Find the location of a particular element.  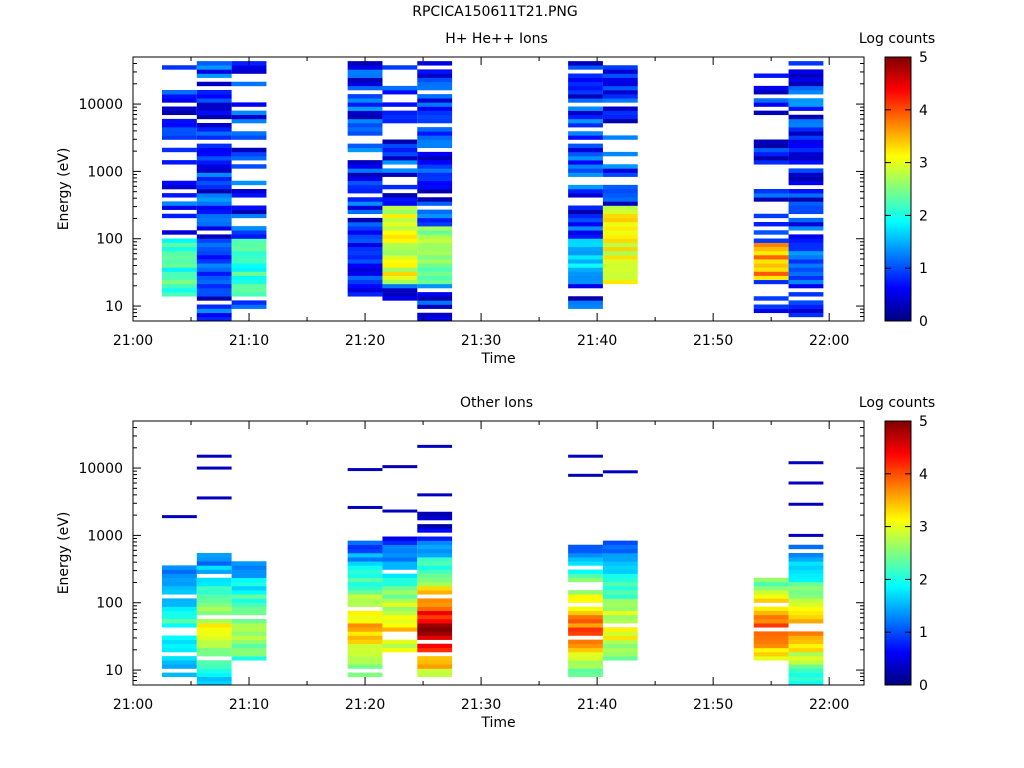

colorbar-tick-label: 0 is located at coordinates (923, 686).